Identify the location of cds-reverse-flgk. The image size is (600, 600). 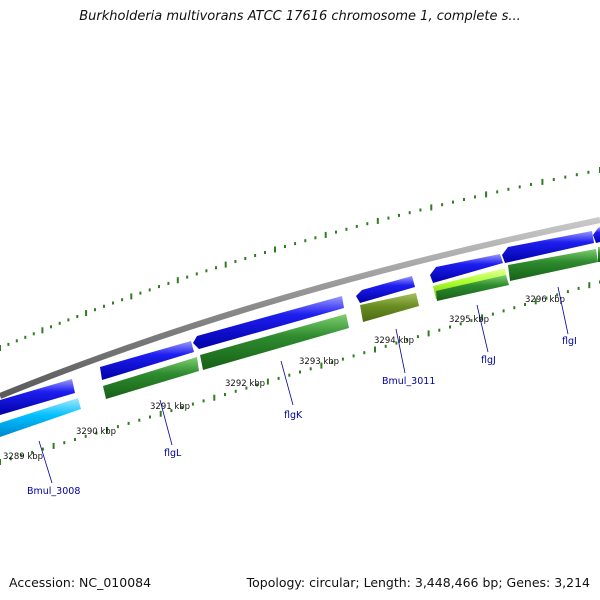
(274, 342).